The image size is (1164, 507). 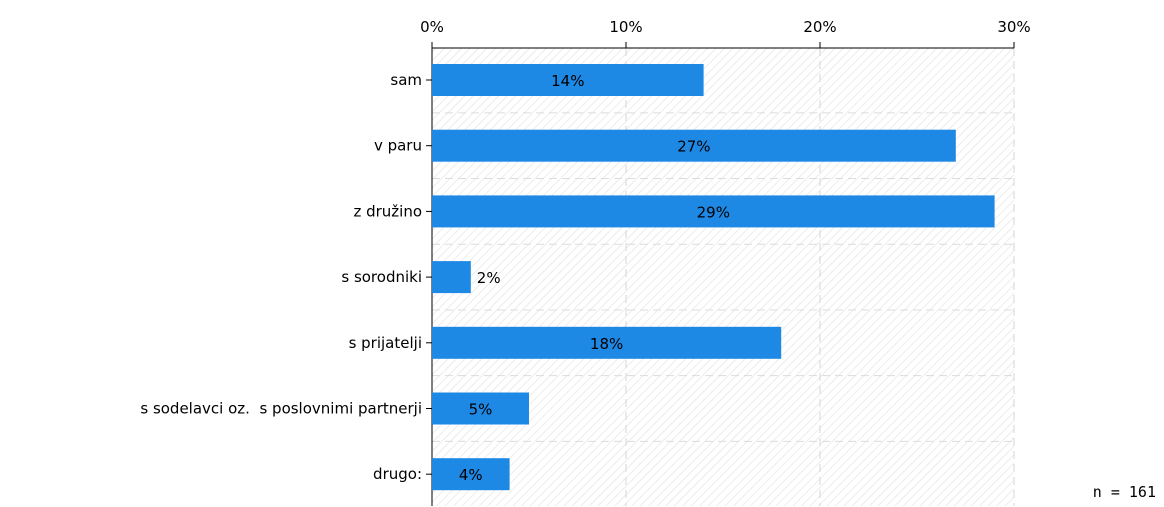 I want to click on bar-value-label: 14%, so click(x=567, y=81).